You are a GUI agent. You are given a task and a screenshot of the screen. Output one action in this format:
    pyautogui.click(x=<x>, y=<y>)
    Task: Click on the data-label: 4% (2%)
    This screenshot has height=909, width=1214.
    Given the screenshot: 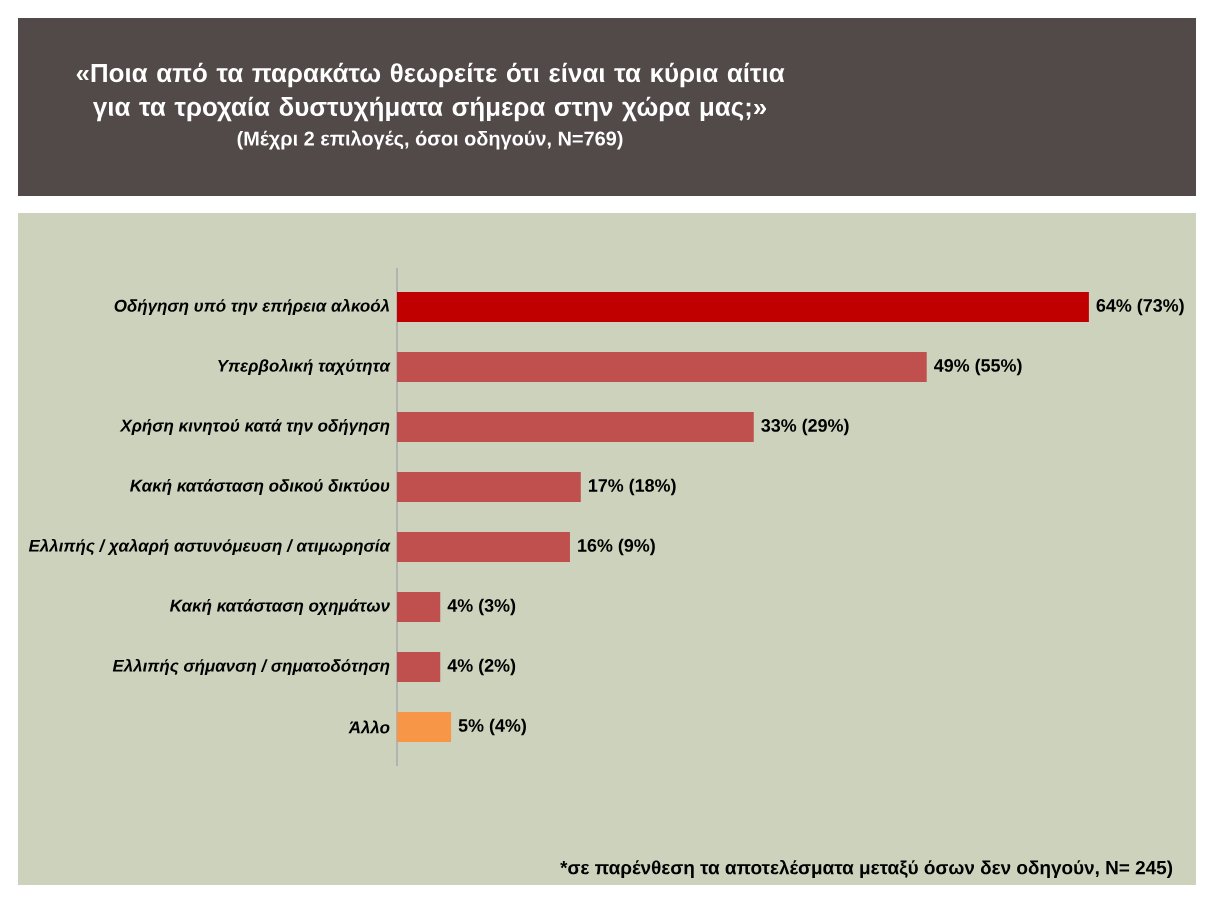 What is the action you would take?
    pyautogui.click(x=481, y=667)
    